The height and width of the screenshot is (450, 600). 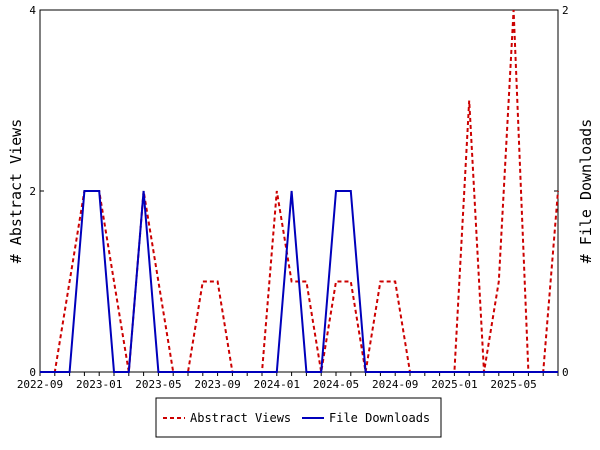 What do you see at coordinates (16, 191) in the screenshot?
I see `left-axis-title: # Abstract Views` at bounding box center [16, 191].